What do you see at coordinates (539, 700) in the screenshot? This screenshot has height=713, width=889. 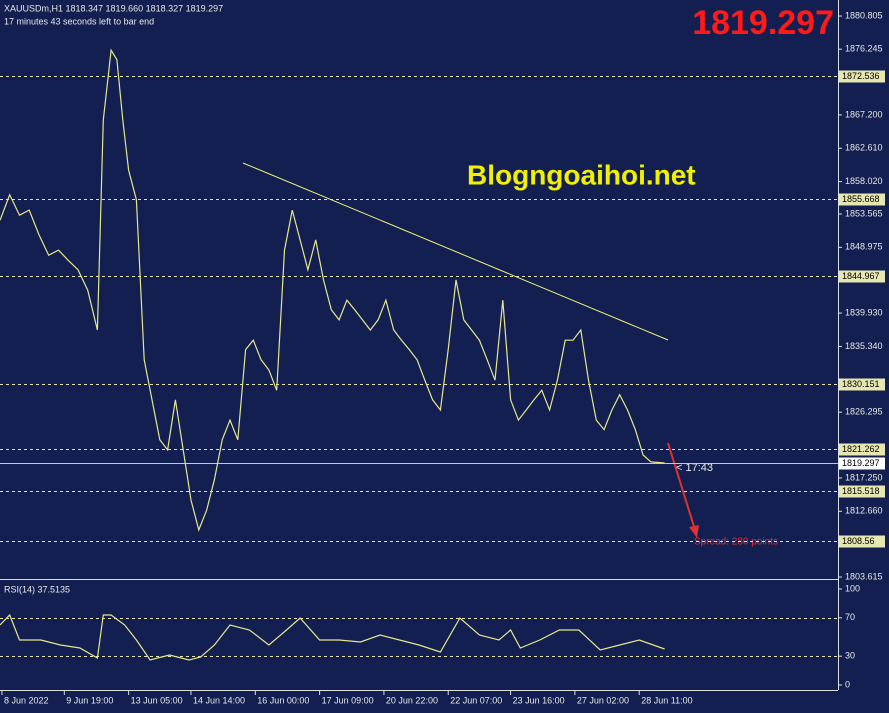 I see `x-tick-label: 23 Jun 16:00` at bounding box center [539, 700].